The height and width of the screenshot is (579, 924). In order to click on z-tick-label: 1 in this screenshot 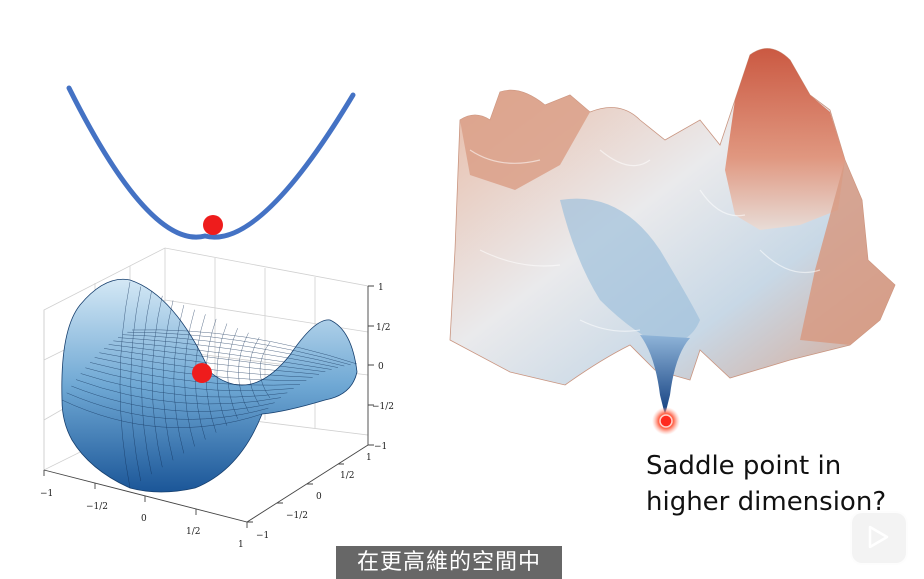, I will do `click(381, 288)`.